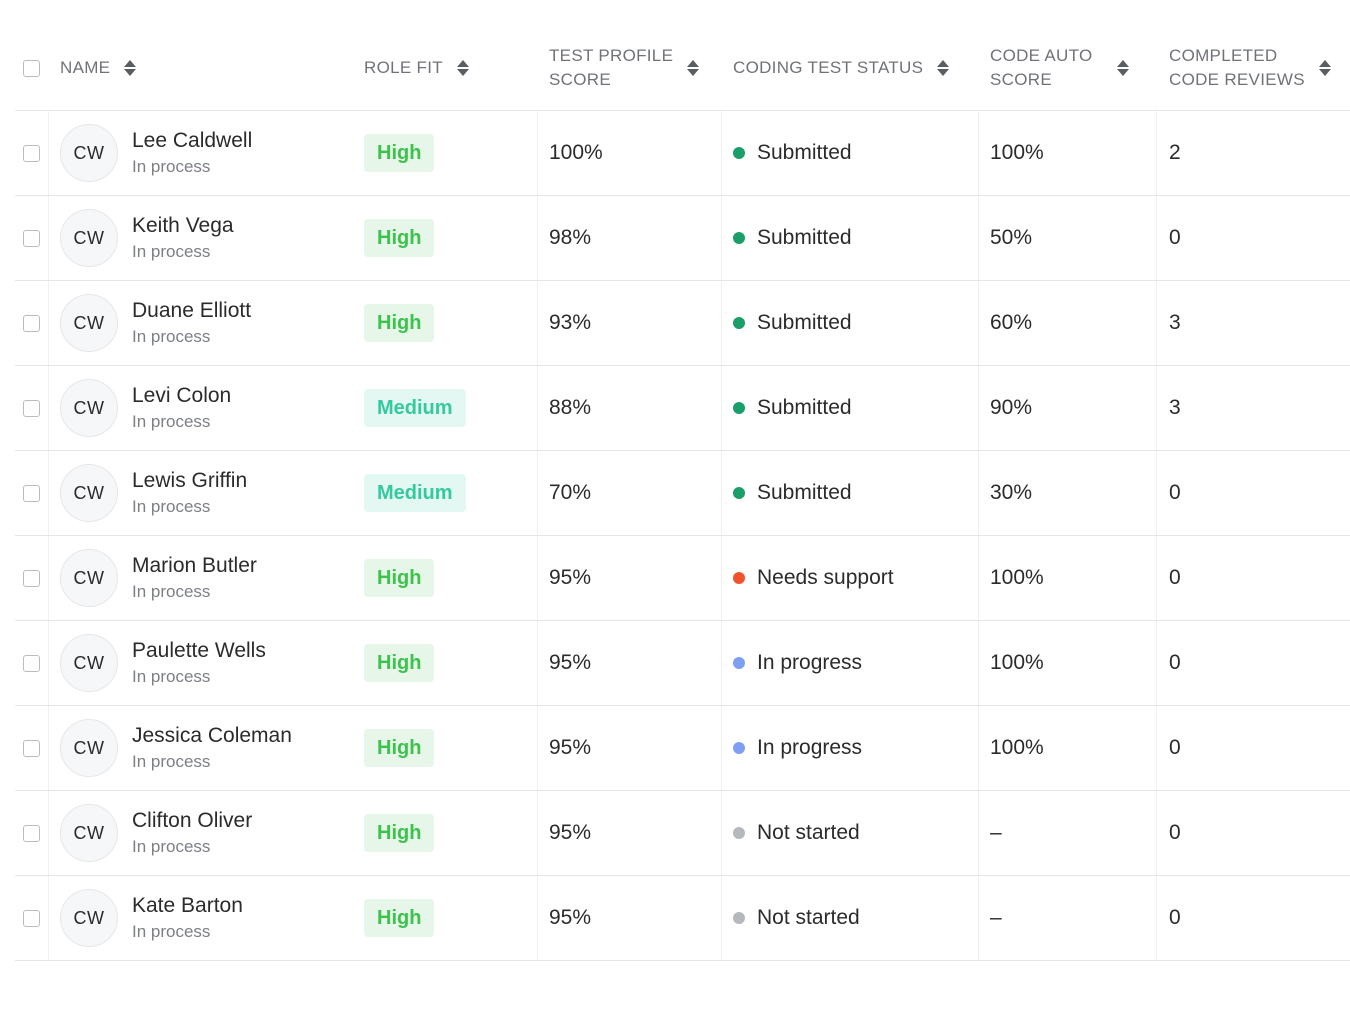 This screenshot has height=1011, width=1350. Describe the element at coordinates (156, 833) in the screenshot. I see `candidate-cell: CW Clifton Oliver In process` at that location.